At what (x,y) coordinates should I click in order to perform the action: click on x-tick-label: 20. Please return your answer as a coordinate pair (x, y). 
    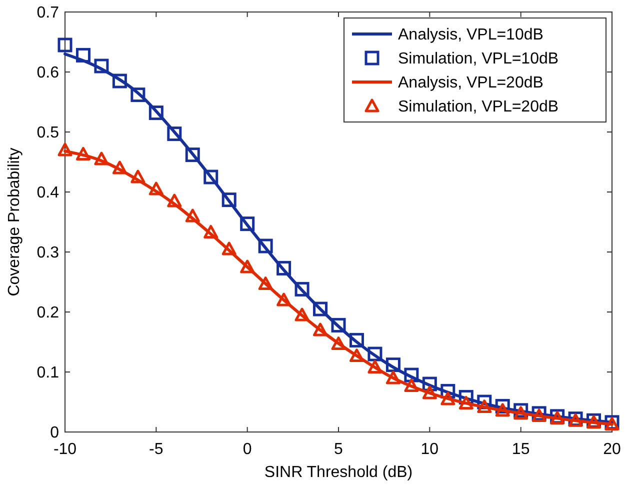
    Looking at the image, I should click on (612, 449).